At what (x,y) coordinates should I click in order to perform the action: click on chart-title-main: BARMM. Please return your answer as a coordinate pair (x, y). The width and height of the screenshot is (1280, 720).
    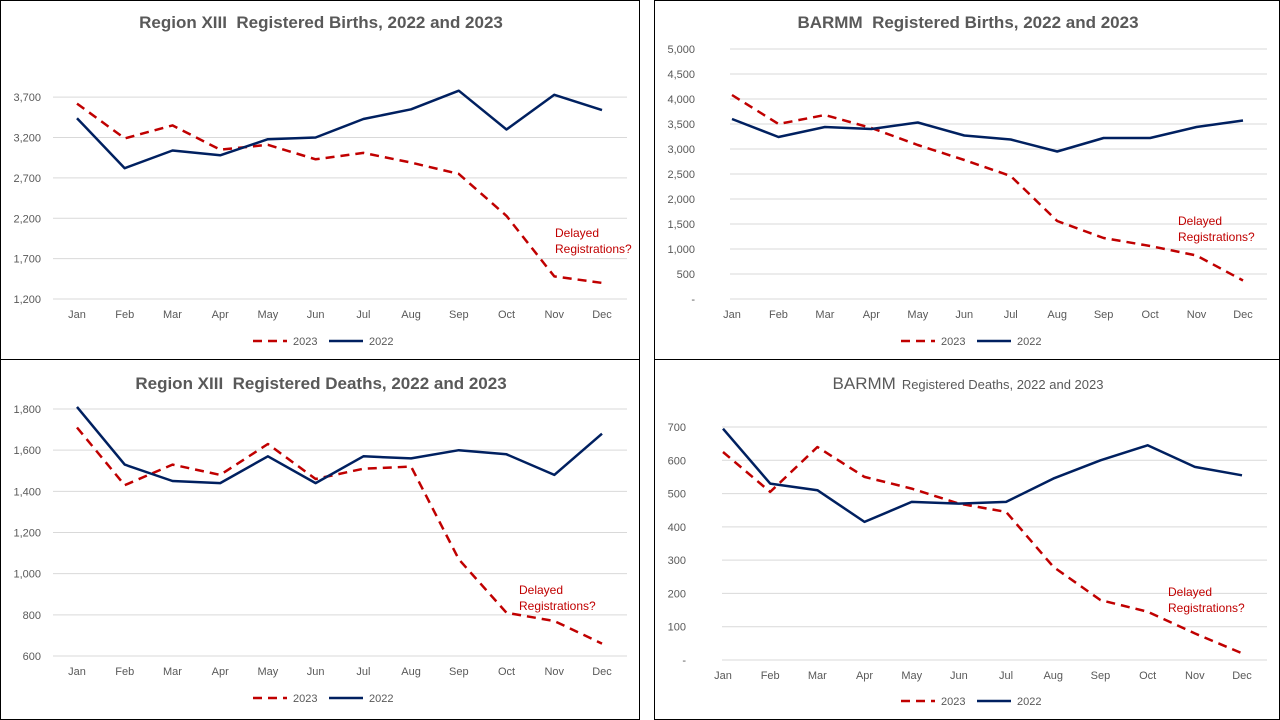
    Looking at the image, I should click on (864, 383).